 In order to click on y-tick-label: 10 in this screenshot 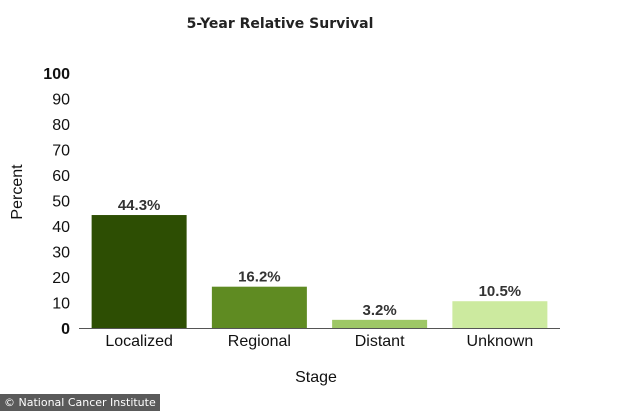, I will do `click(61, 304)`.